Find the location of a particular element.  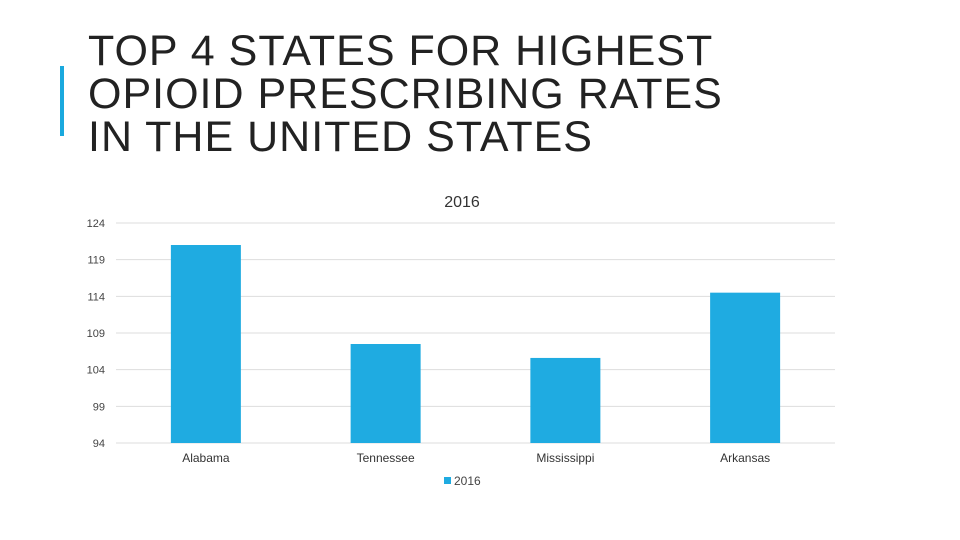

y-tick-label: 119 is located at coordinates (96, 261).